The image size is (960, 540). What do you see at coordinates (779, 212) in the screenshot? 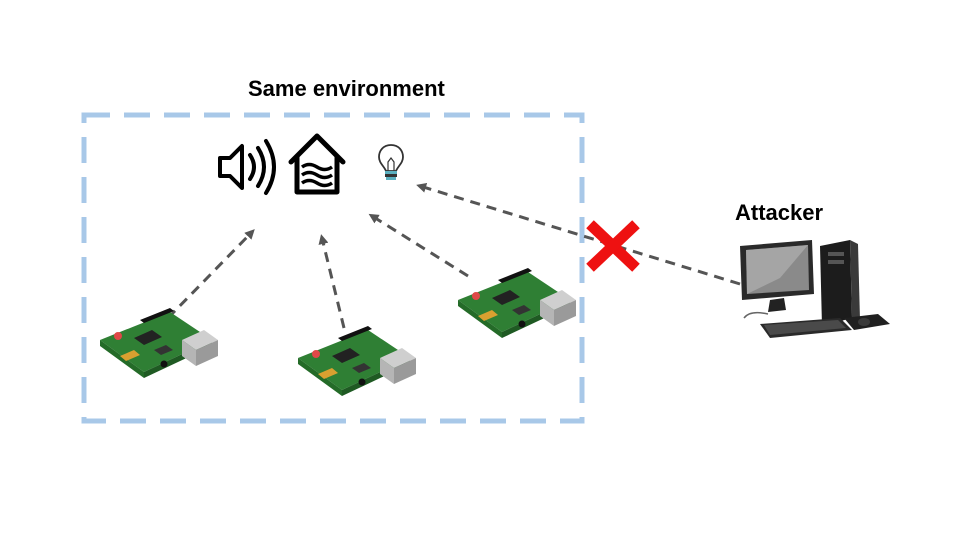
I see `attacker-label: Attacker` at bounding box center [779, 212].